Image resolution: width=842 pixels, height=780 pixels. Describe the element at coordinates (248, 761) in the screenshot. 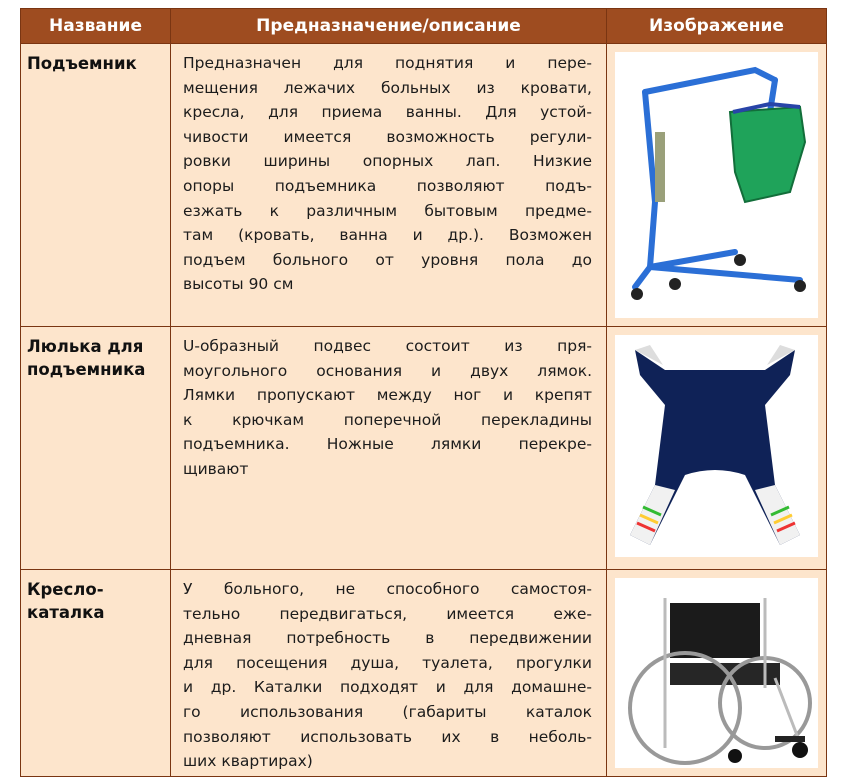

I see `description-line: ших квартирах)` at that location.